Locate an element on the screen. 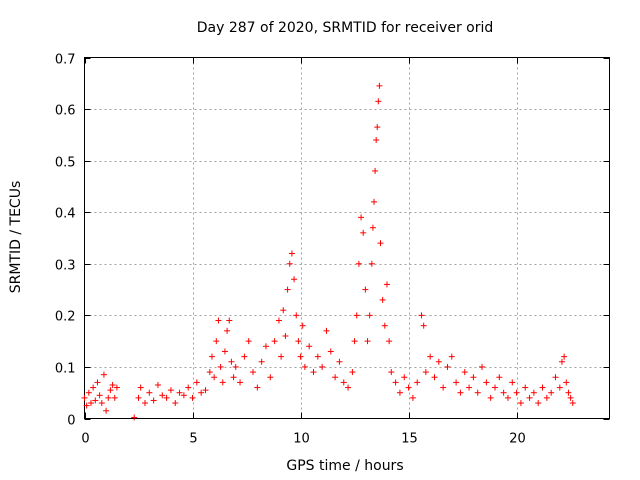 This screenshot has width=640, height=480. x-tick-label: 0 is located at coordinates (85, 439).